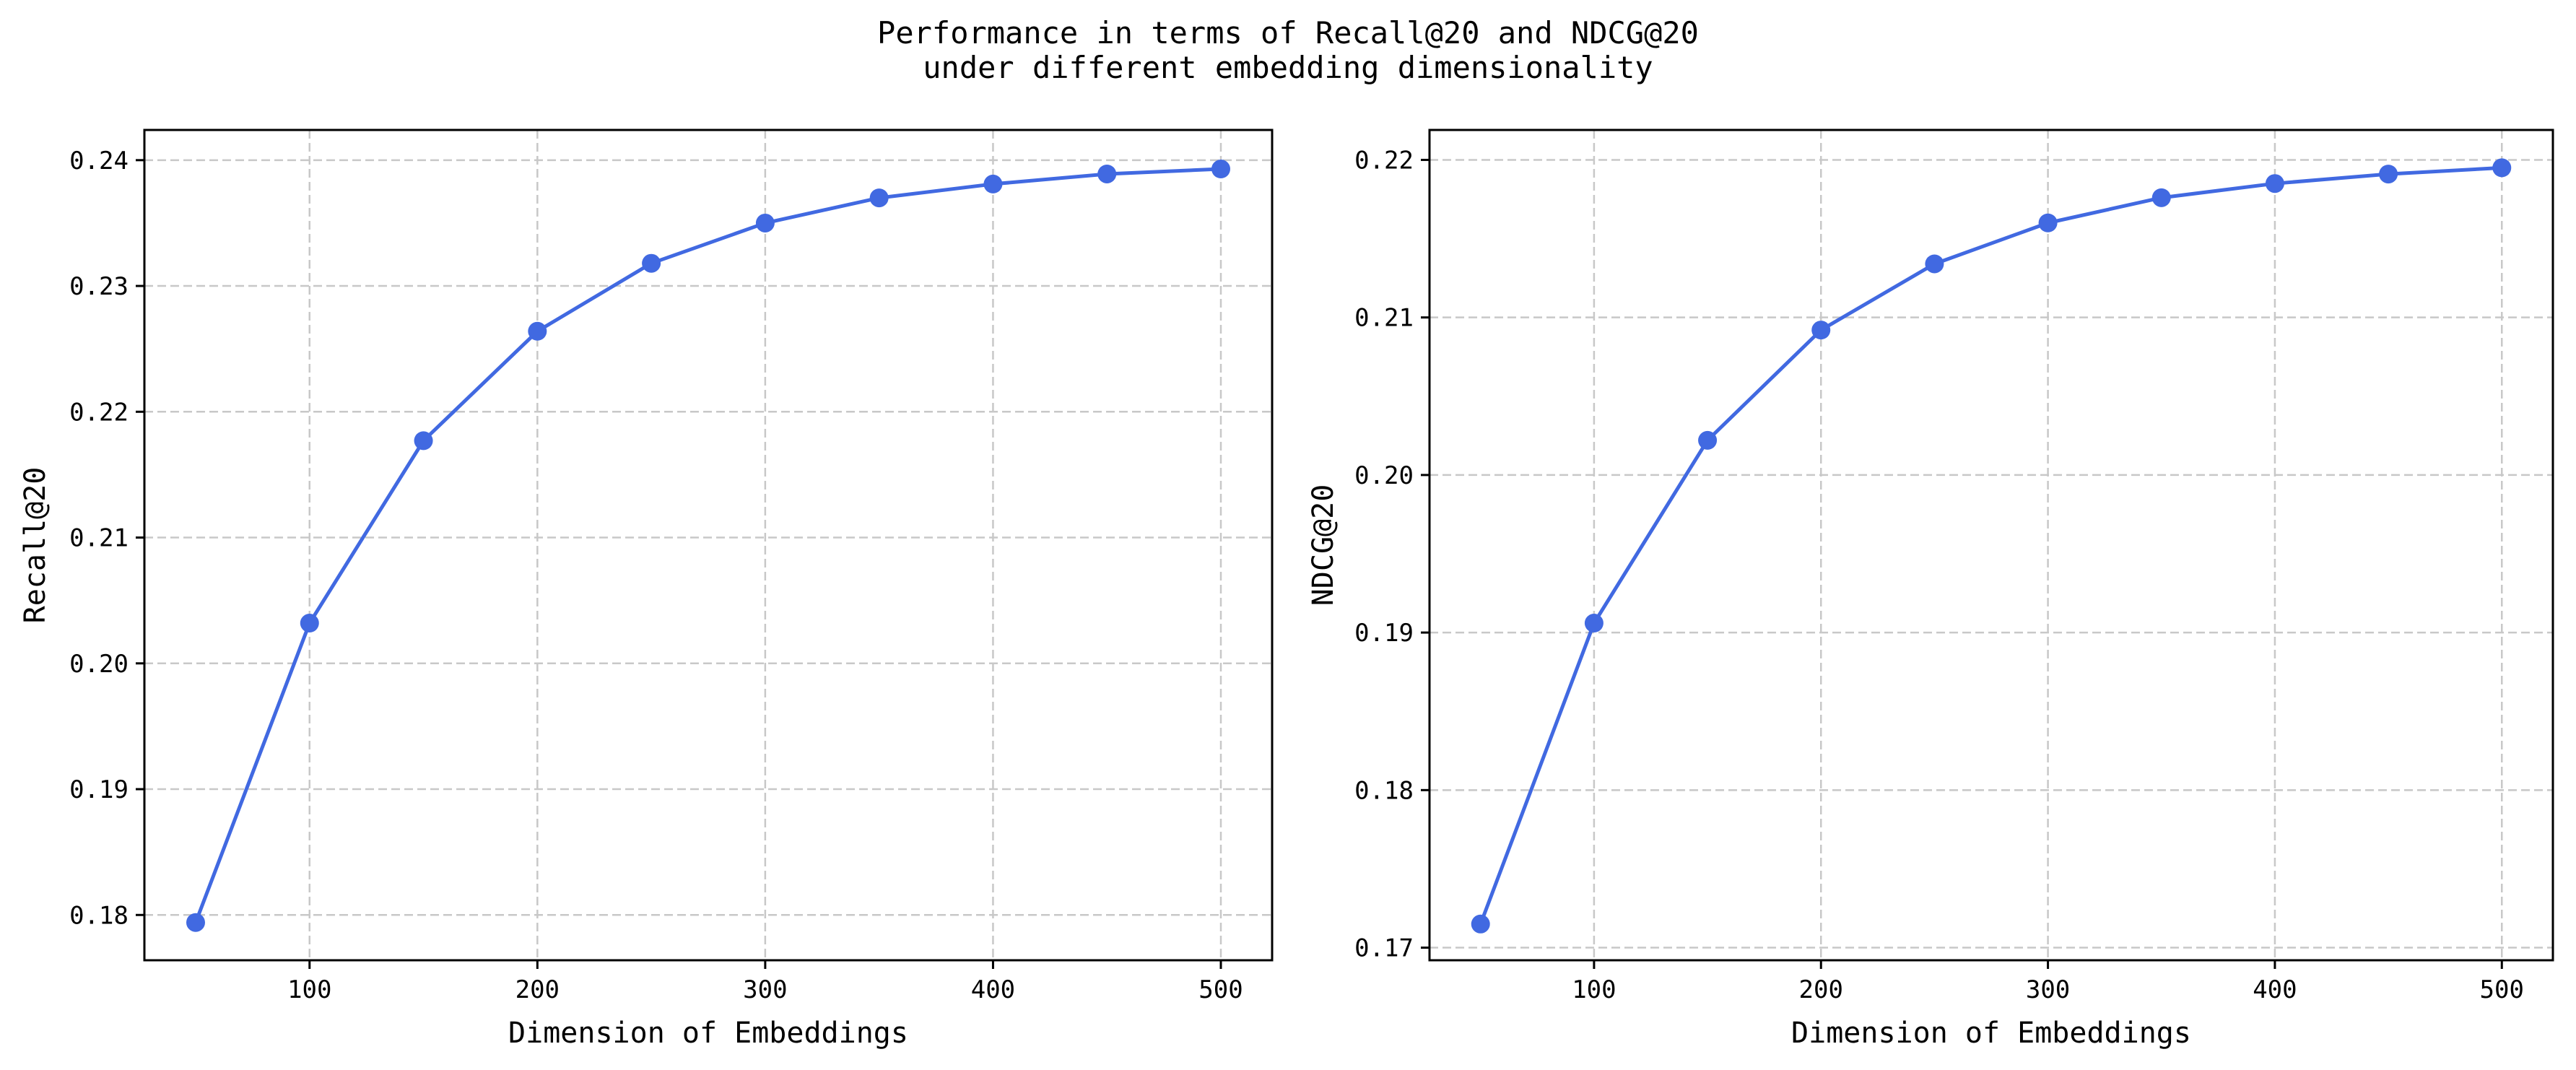 The height and width of the screenshot is (1070, 2576). What do you see at coordinates (537, 989) in the screenshot?
I see `recall-x-tick-label: 200` at bounding box center [537, 989].